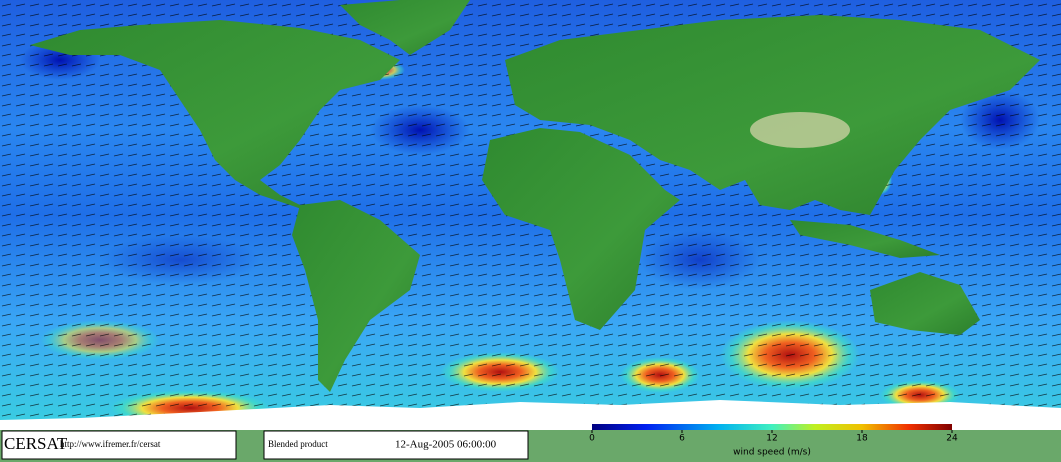  Describe the element at coordinates (772, 453) in the screenshot. I see `colorbar-label: wind speed (m/s)` at that location.